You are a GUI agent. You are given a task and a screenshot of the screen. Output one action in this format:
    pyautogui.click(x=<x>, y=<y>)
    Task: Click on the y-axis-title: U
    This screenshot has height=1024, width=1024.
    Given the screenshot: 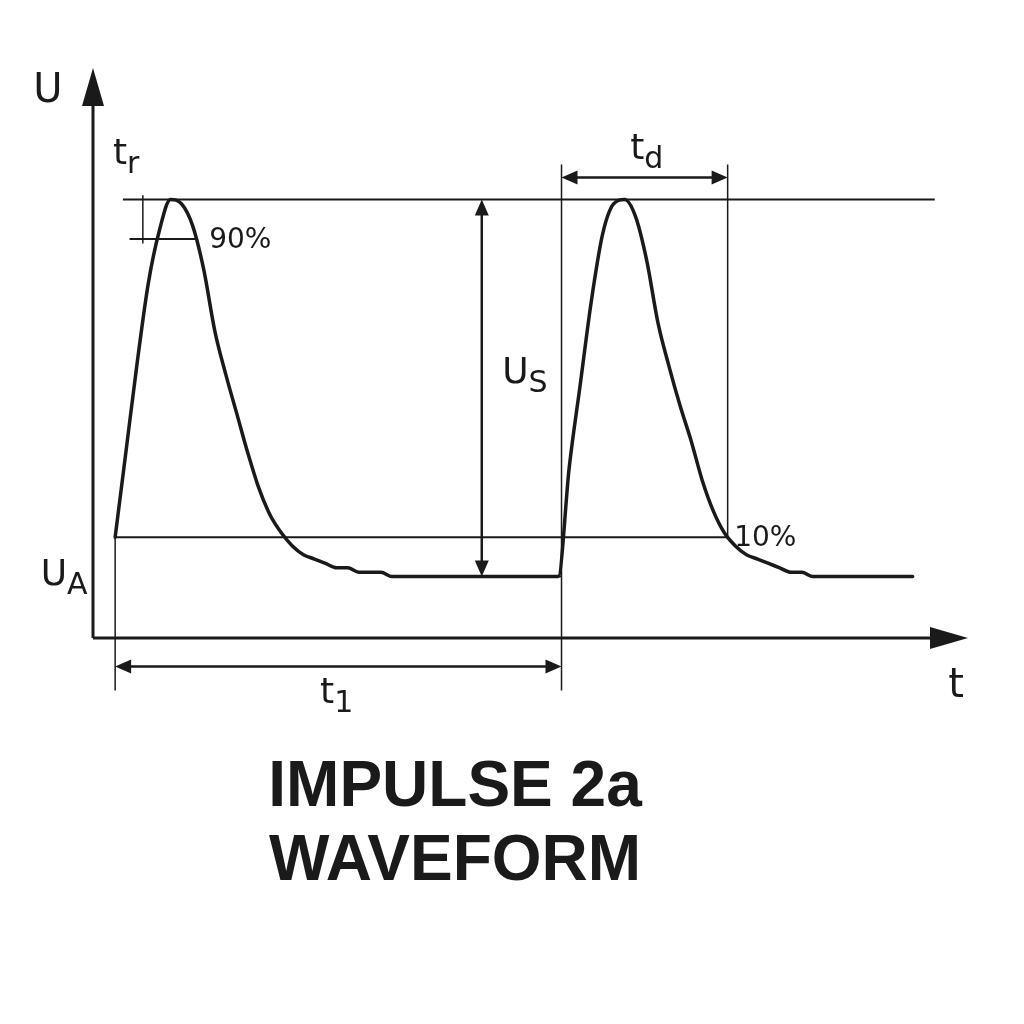 What is the action you would take?
    pyautogui.click(x=48, y=88)
    